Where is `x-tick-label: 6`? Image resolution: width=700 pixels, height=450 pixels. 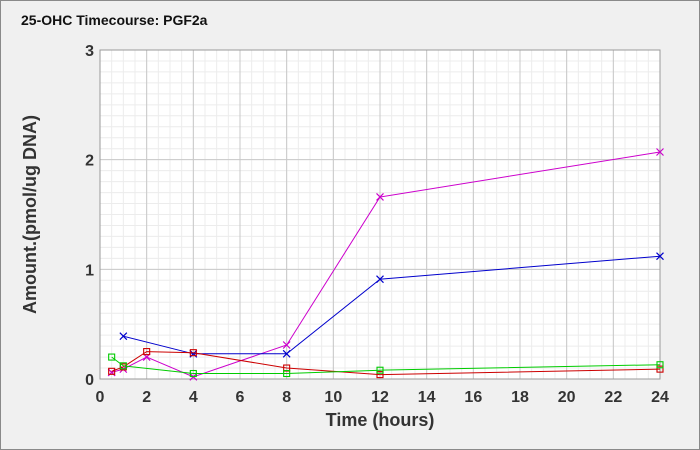 x-tick-label: 6 is located at coordinates (240, 397).